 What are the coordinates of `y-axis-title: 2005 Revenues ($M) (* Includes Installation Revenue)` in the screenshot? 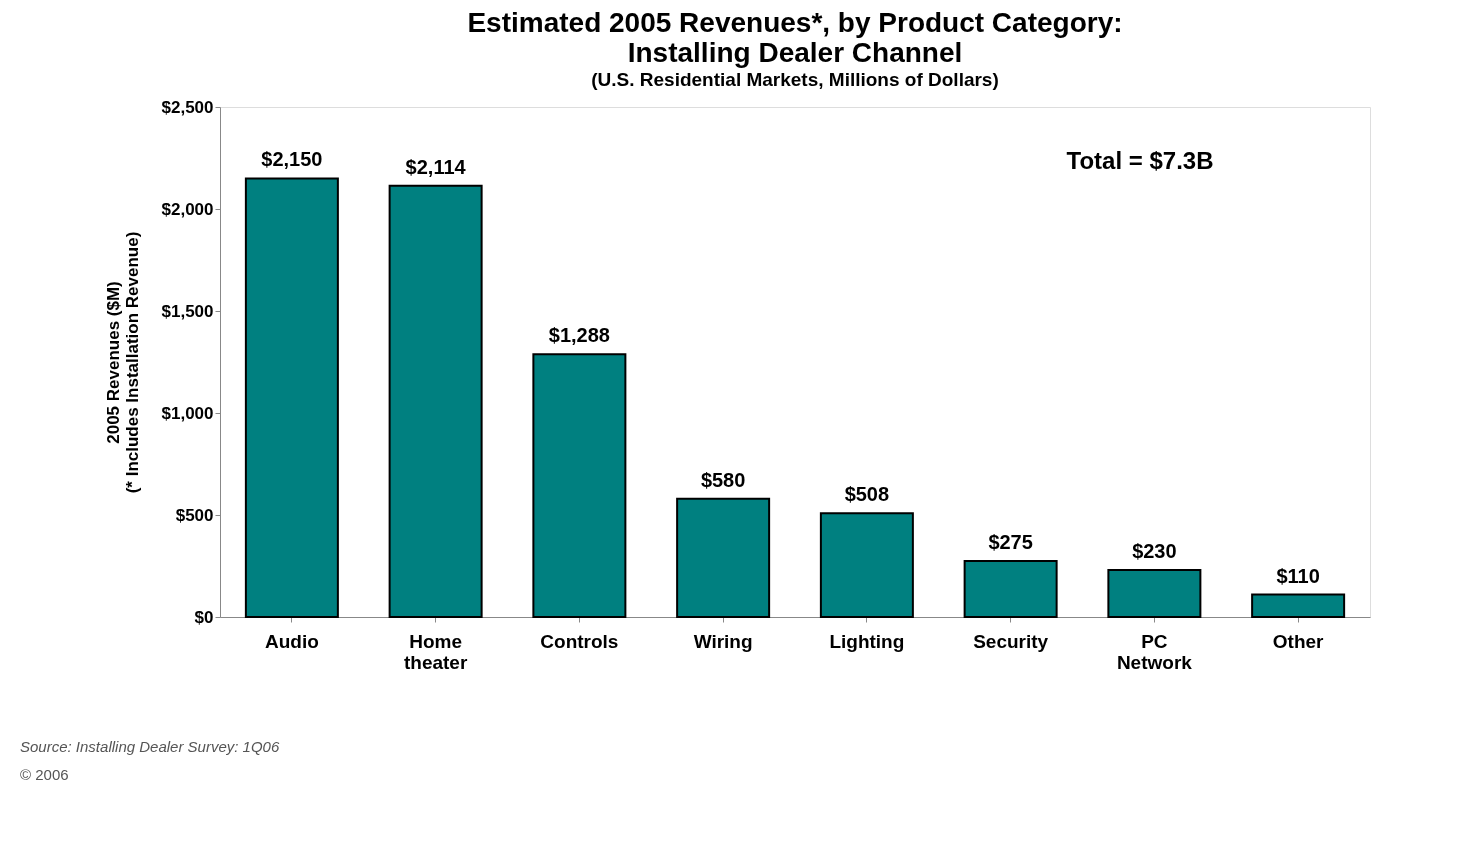 It's located at (122, 362).